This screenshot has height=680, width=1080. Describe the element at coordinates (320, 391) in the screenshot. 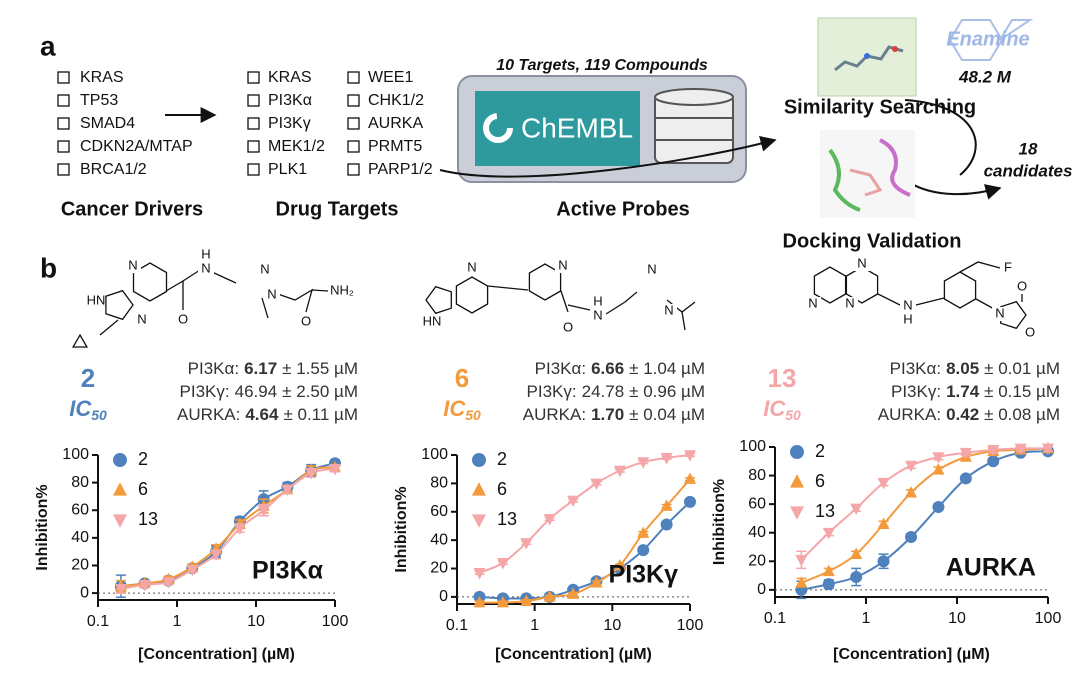

I see `activity-error: ± 2.50 µM` at that location.